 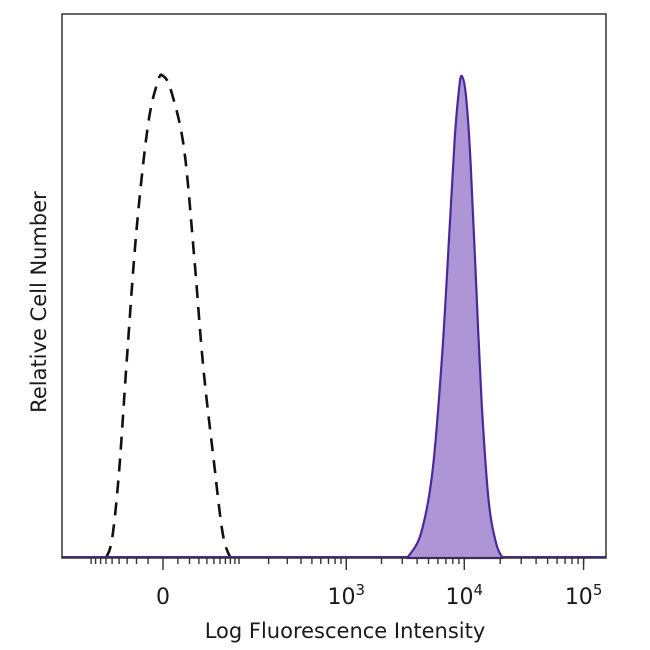 What do you see at coordinates (465, 595) in the screenshot?
I see `x-tick-label: 10⁴` at bounding box center [465, 595].